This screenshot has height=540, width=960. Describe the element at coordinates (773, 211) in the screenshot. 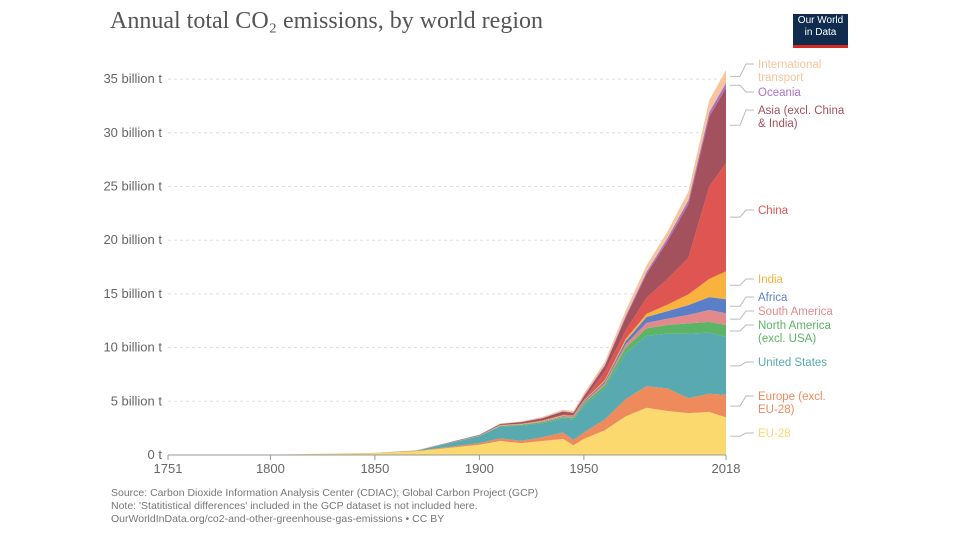

I see `legend-label: China` at that location.